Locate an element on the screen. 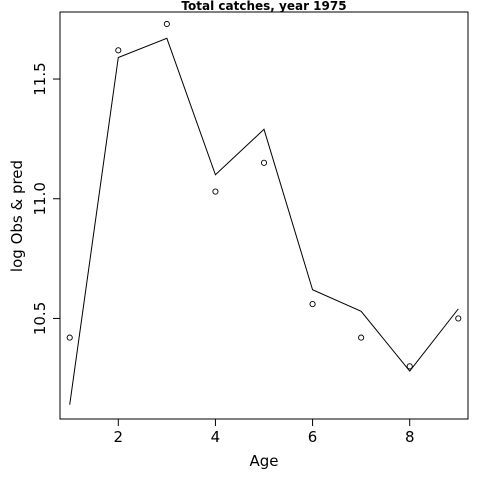  x-tick-label: 8 is located at coordinates (410, 437).